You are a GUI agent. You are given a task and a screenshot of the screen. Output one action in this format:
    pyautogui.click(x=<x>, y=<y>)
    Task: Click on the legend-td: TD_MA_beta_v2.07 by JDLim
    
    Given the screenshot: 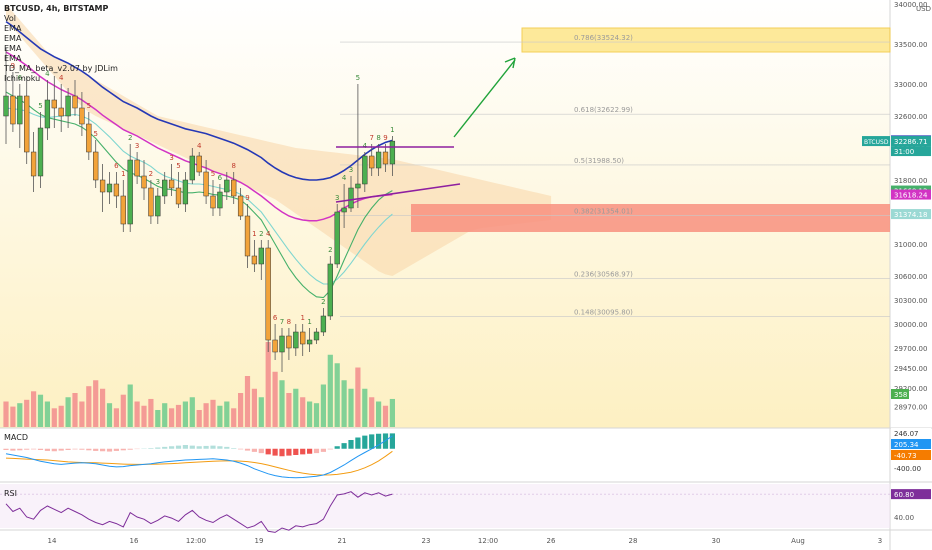 What is the action you would take?
    pyautogui.click(x=61, y=68)
    